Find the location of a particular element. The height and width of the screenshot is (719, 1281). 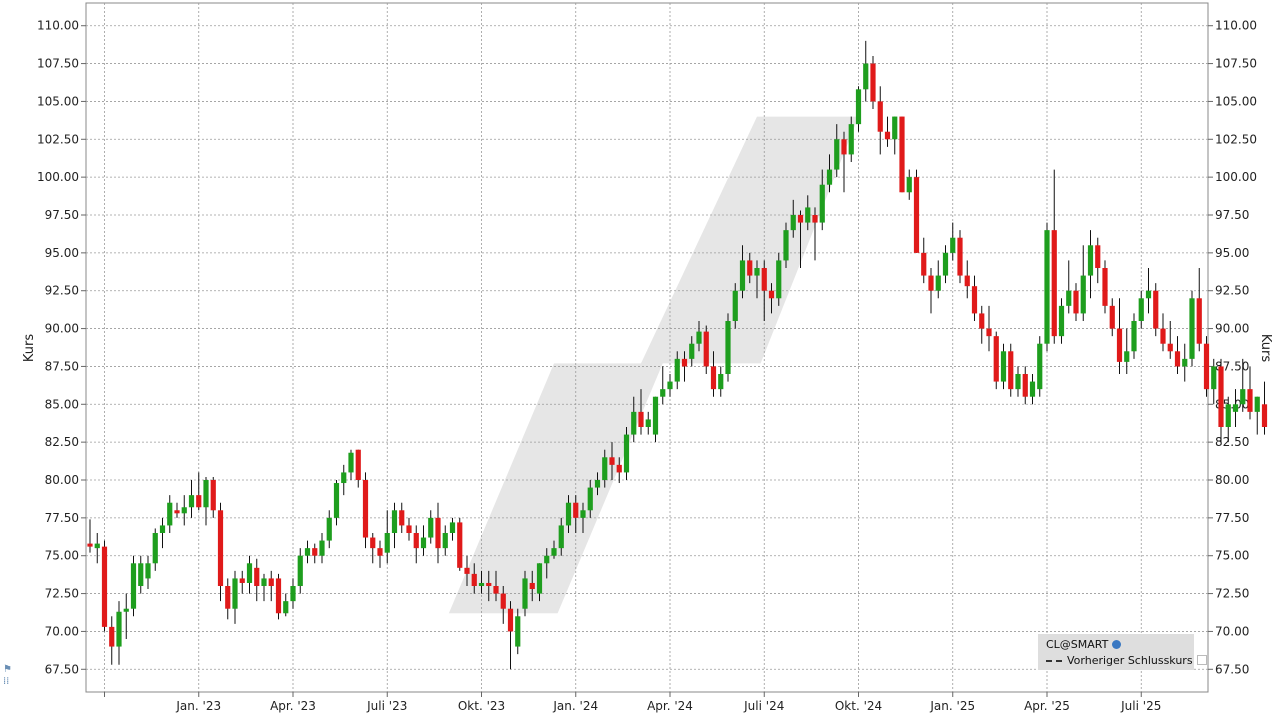

y-tick-label-left: 110.00 is located at coordinates (58, 26).